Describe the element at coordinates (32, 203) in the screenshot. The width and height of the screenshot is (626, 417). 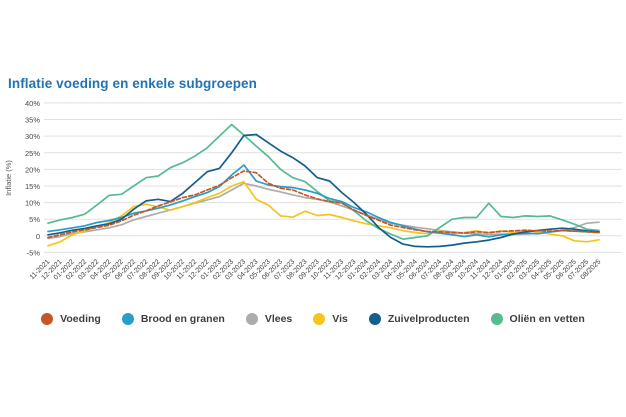
I see `y-tick-label: 10%` at that location.